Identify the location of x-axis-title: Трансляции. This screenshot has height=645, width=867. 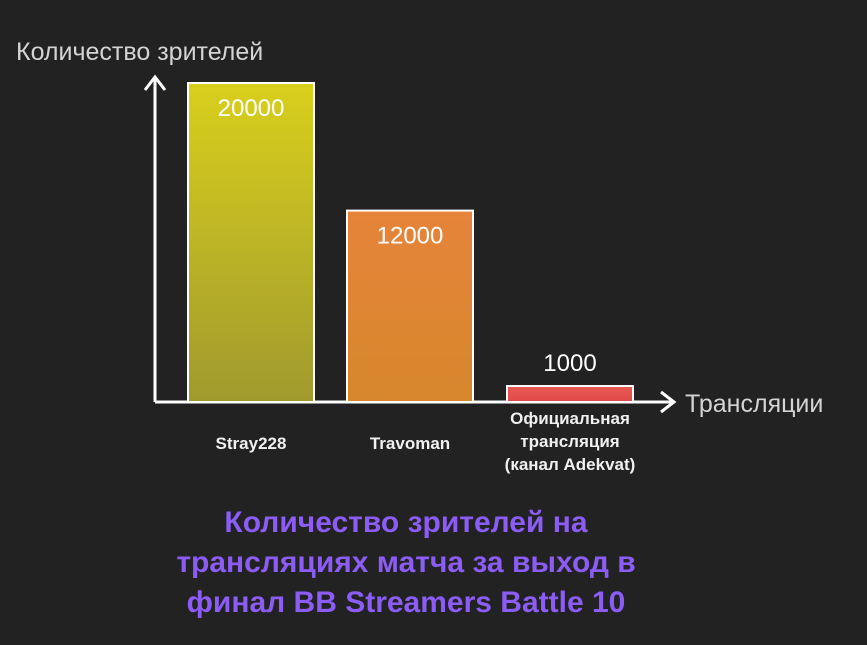
(754, 404).